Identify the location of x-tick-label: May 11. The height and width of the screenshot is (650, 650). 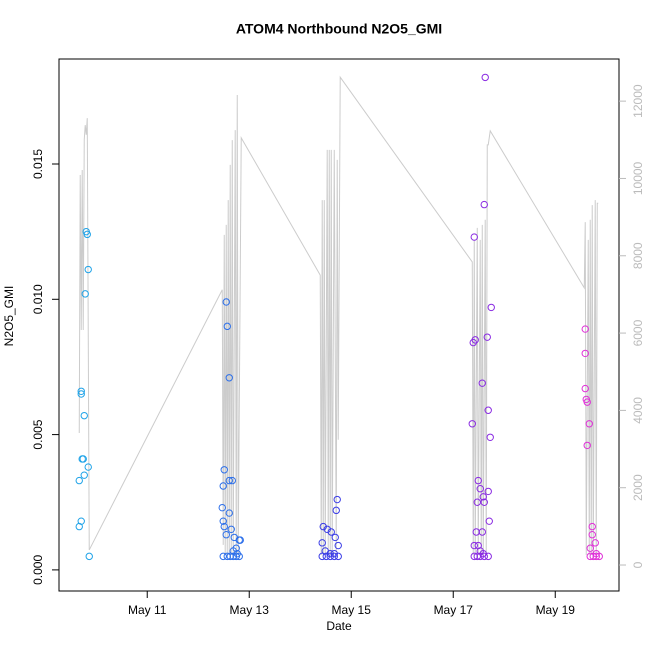
(147, 610).